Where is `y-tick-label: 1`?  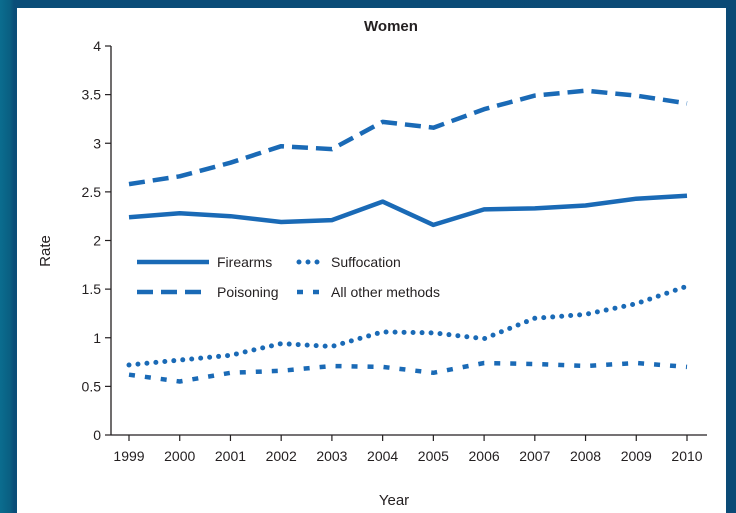
y-tick-label: 1 is located at coordinates (97, 338).